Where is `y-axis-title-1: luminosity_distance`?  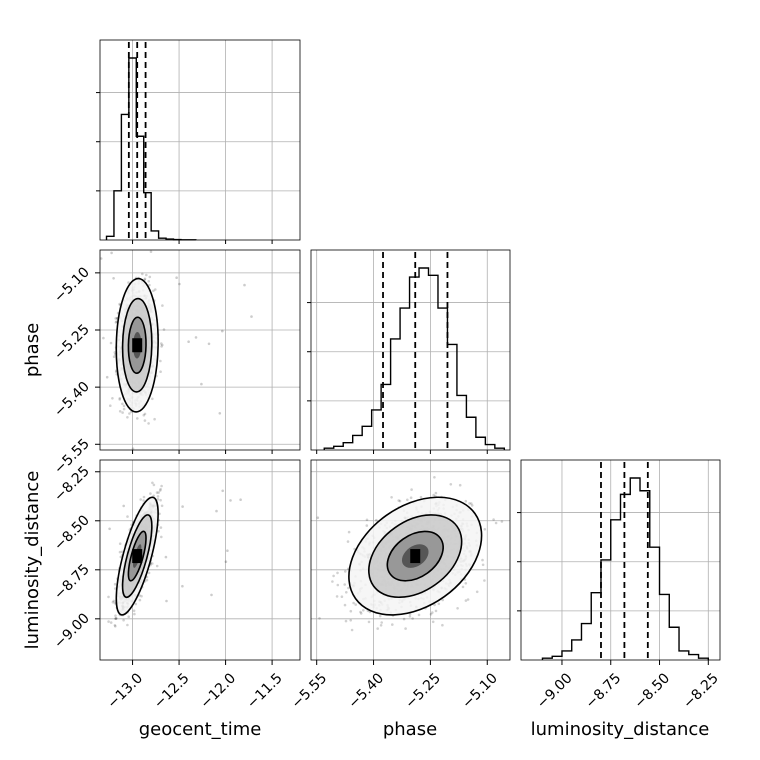
y-axis-title-1: luminosity_distance is located at coordinates (32, 560).